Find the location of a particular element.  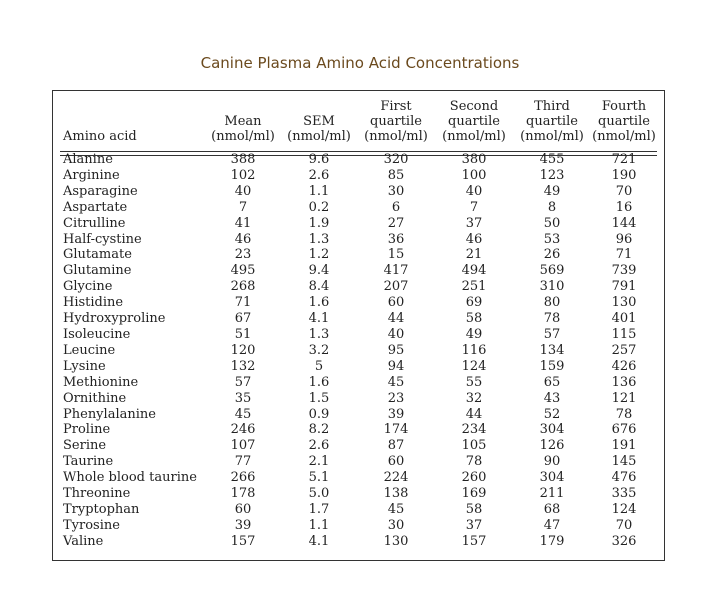

cell-third-quartile: 57 is located at coordinates (552, 334).